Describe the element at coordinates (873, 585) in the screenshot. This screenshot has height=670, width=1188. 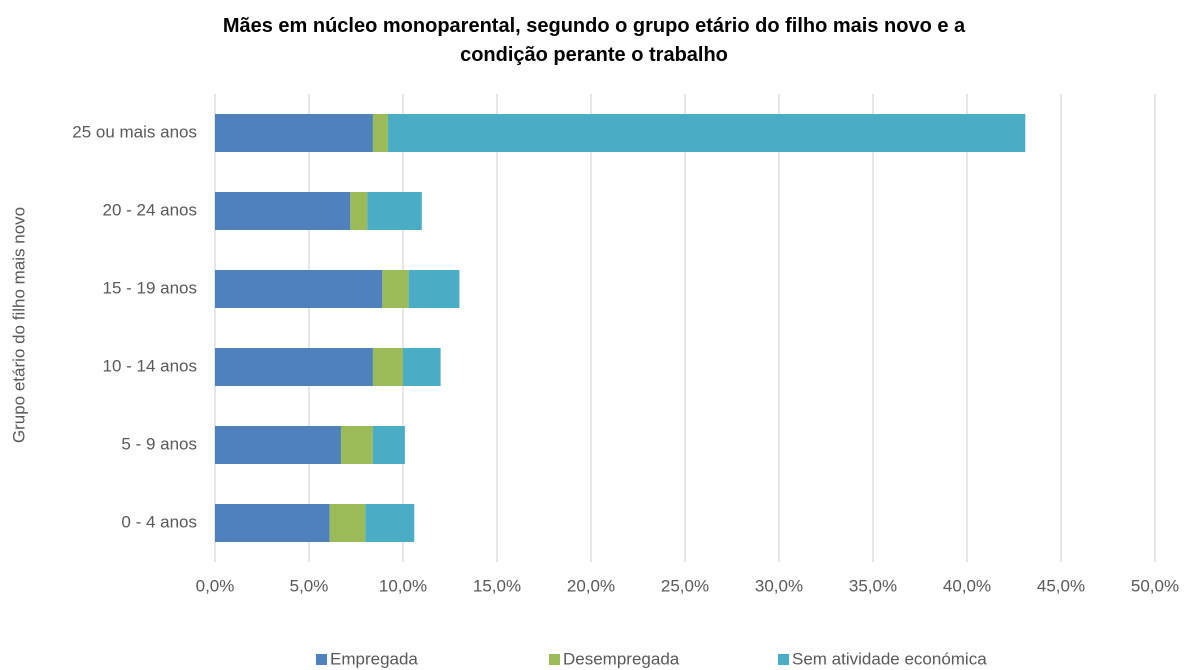
I see `x-tick-label: 35,0%` at that location.